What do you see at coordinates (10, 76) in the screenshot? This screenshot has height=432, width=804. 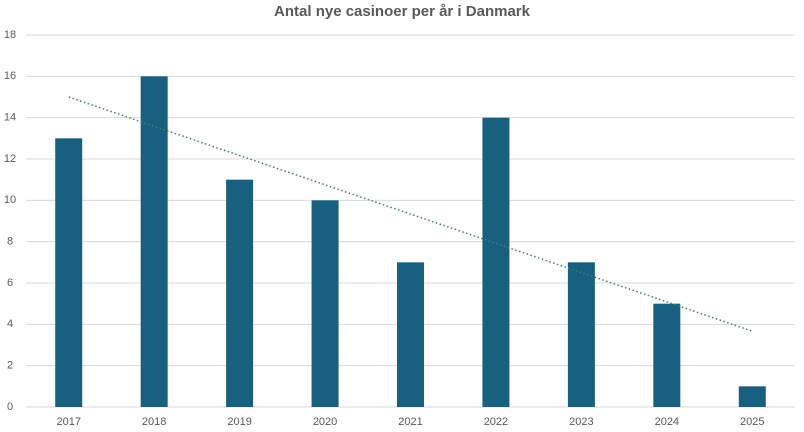 I see `y-tick-label: 16` at bounding box center [10, 76].